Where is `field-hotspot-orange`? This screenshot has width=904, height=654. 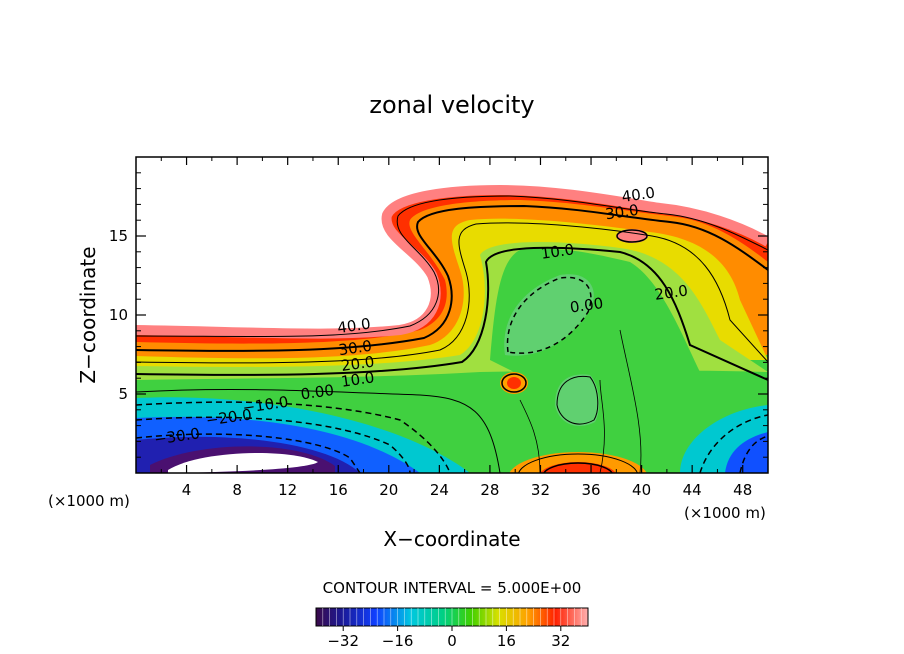 field-hotspot-orange is located at coordinates (578, 462).